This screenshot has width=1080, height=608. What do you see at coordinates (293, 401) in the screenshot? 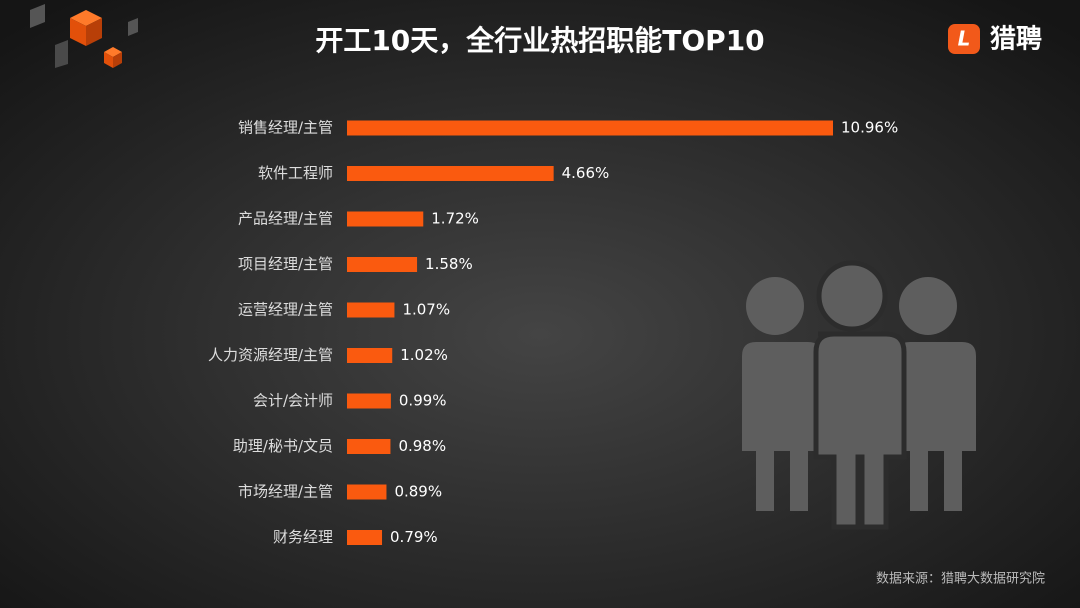
I see `category-label: 会计/会计师` at bounding box center [293, 401].